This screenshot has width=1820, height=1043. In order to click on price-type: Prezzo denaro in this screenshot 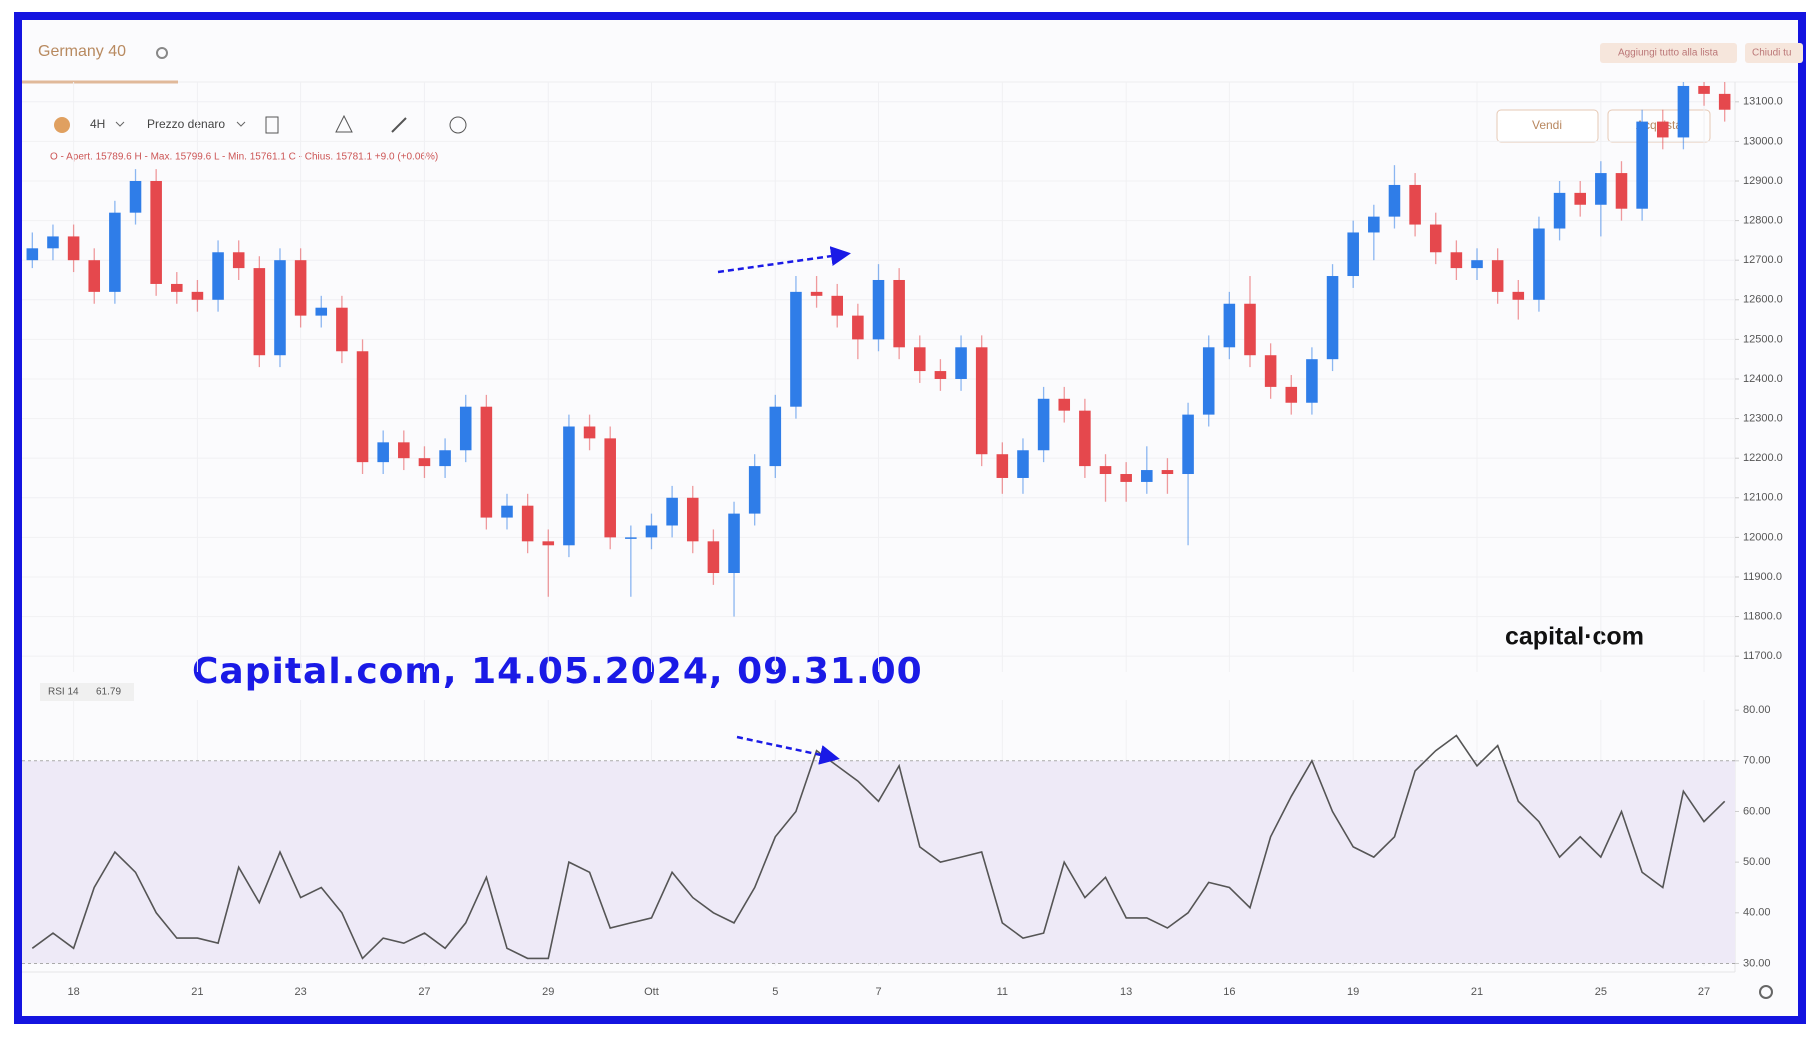, I will do `click(186, 124)`.